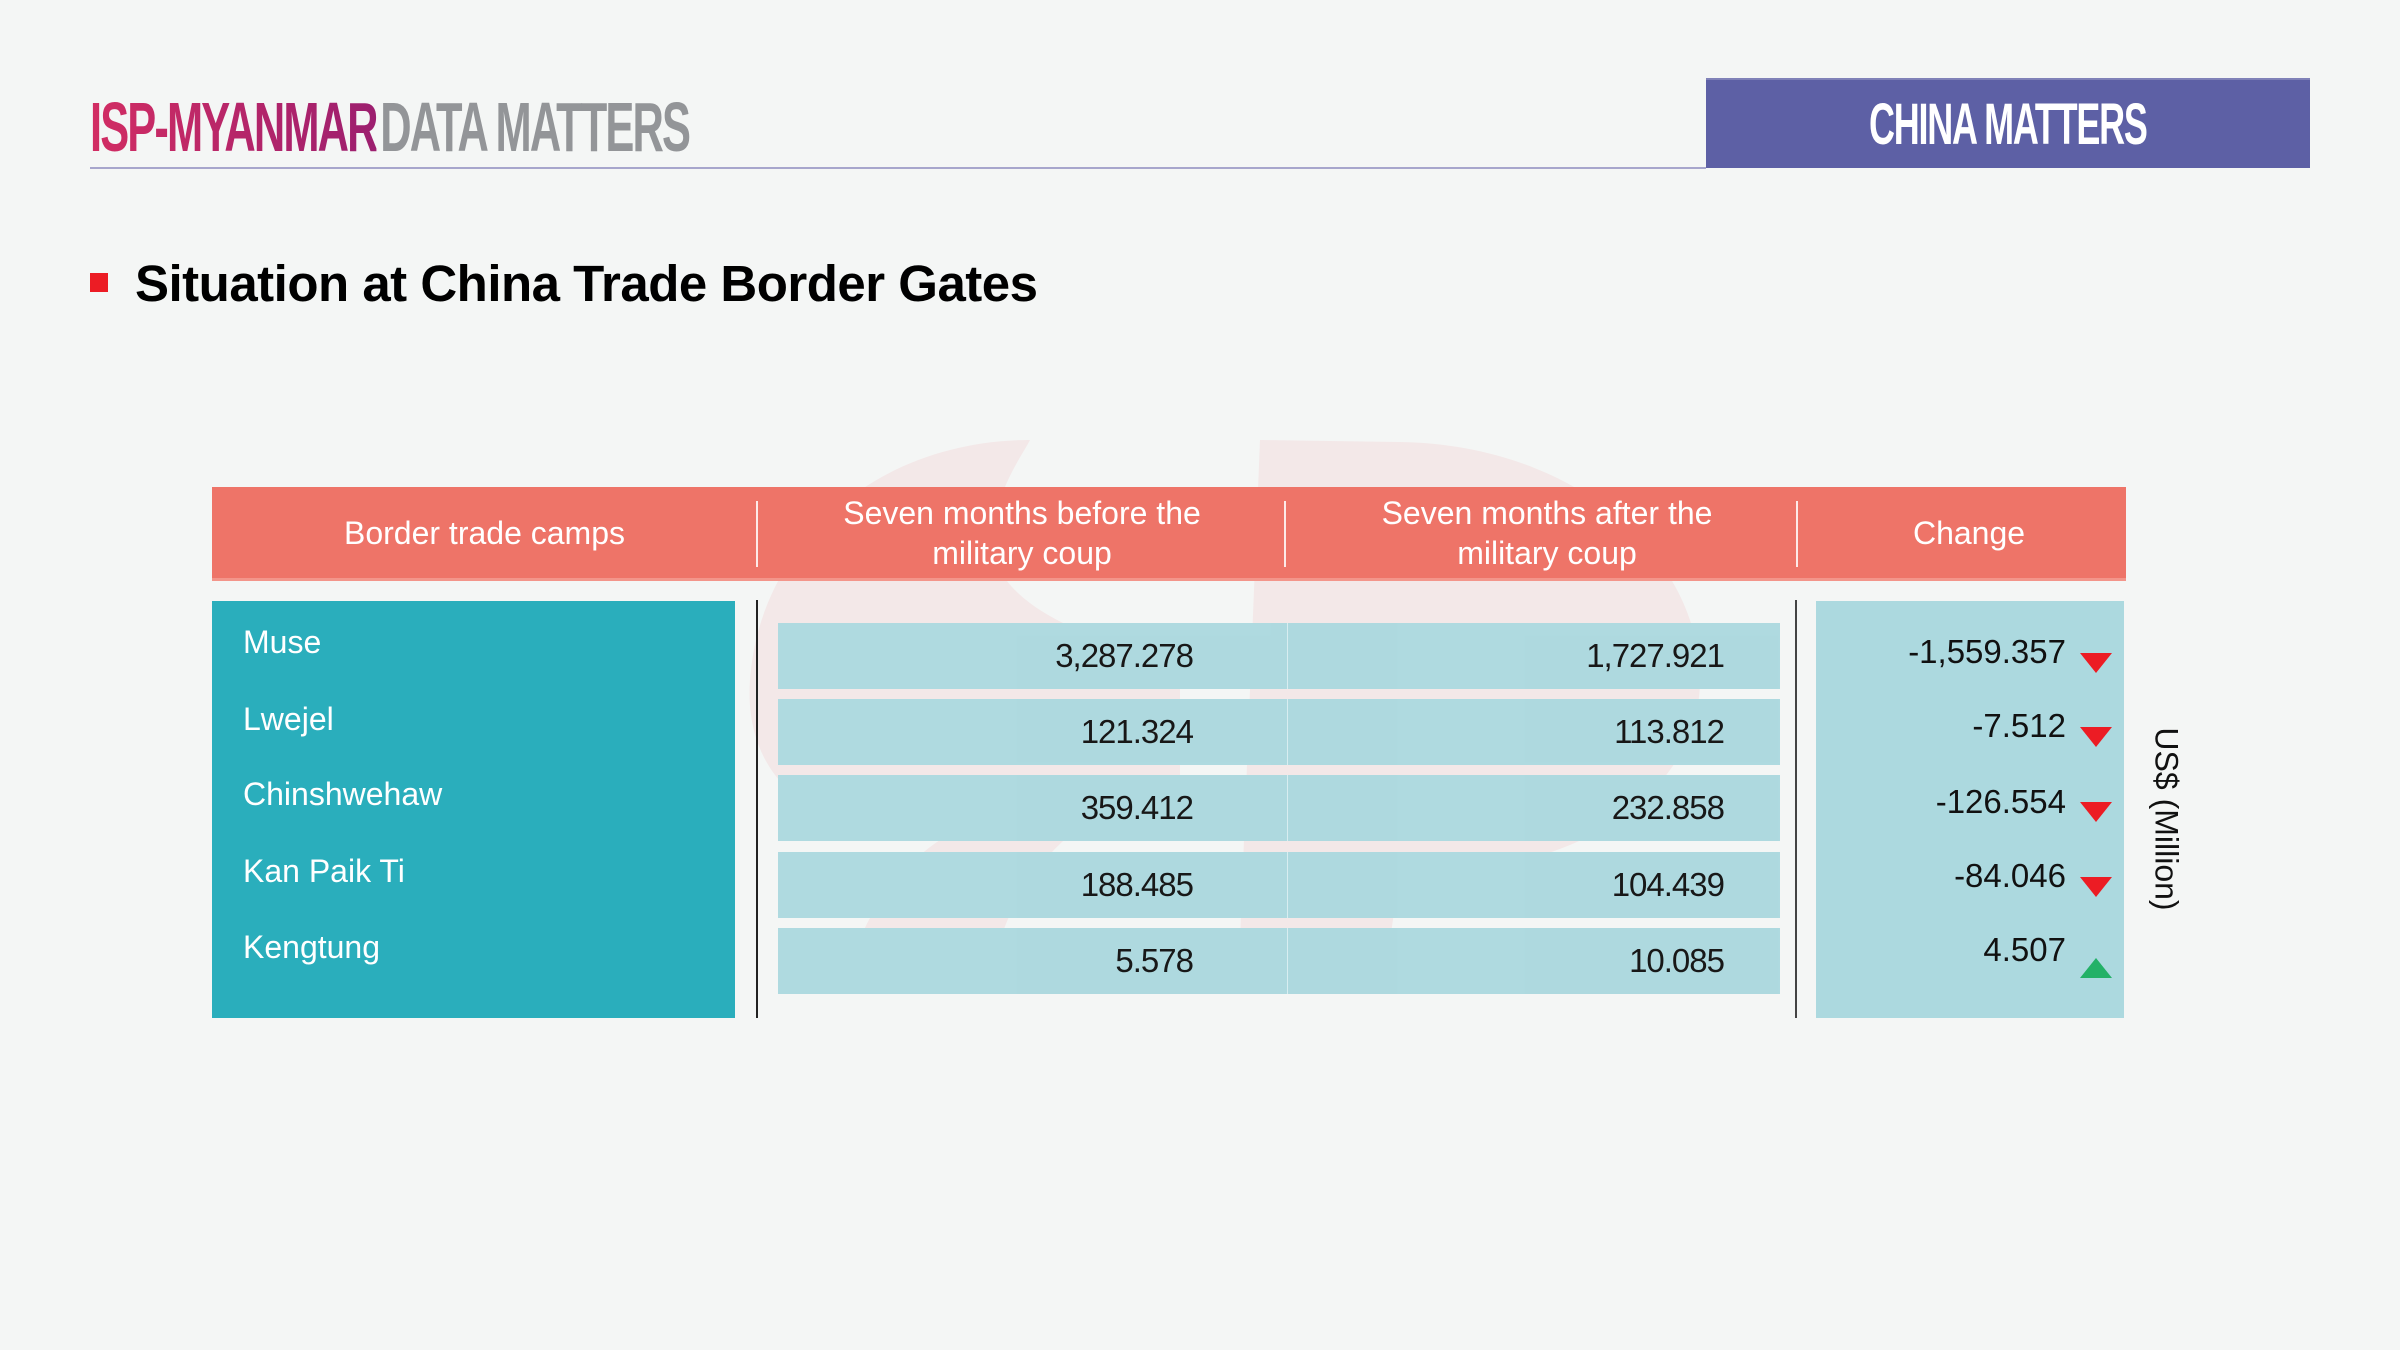  I want to click on table-row: 188.485 104.439, so click(1279, 885).